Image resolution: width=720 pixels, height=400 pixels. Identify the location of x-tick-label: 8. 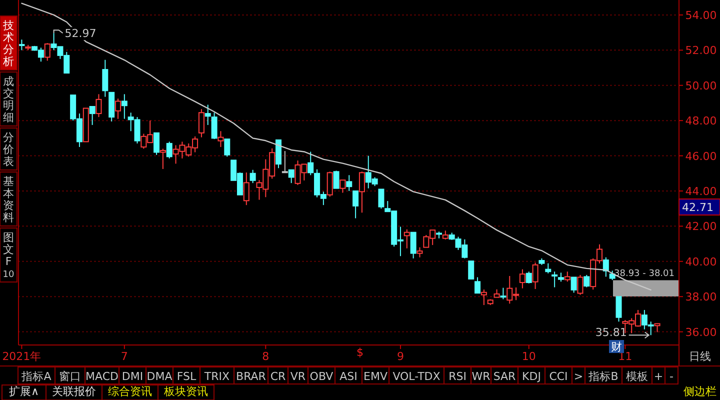
(266, 356).